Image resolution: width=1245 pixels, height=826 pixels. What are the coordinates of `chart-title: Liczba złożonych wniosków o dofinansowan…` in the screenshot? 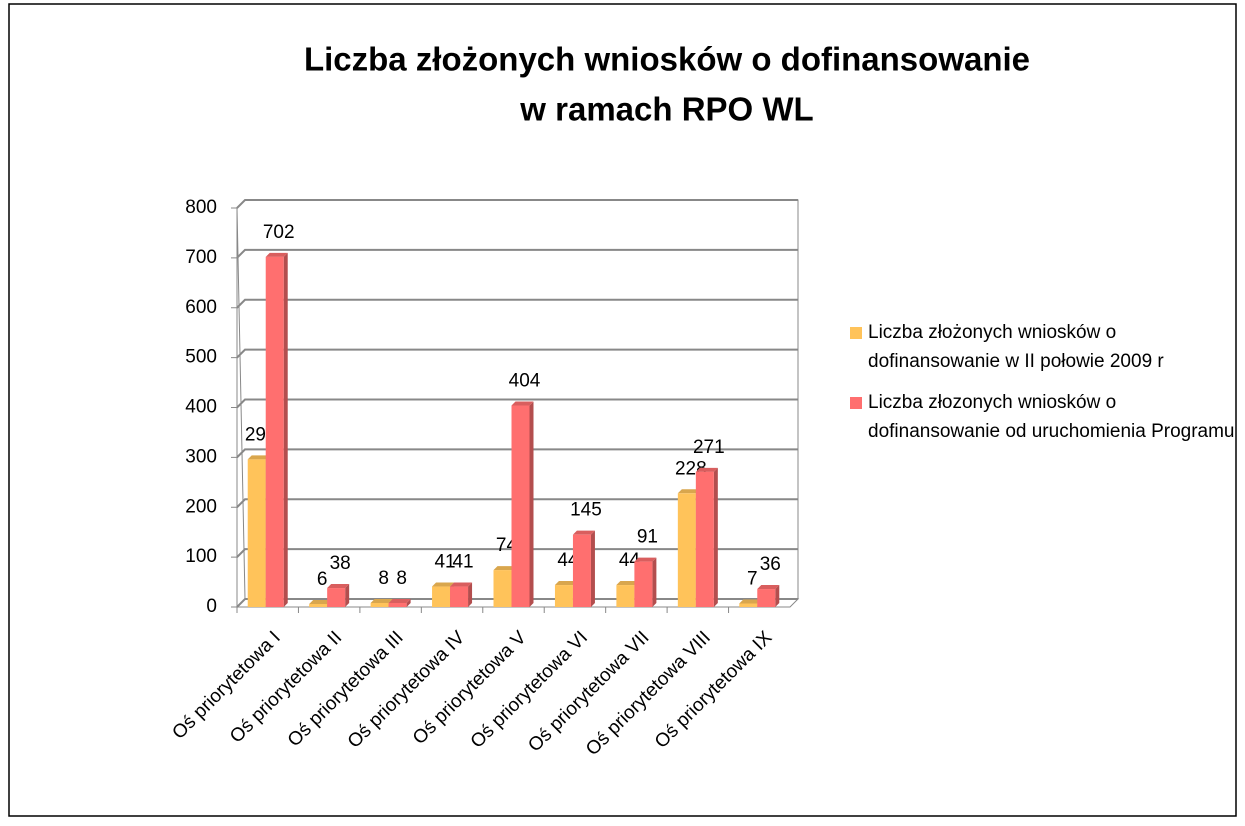 It's located at (667, 59).